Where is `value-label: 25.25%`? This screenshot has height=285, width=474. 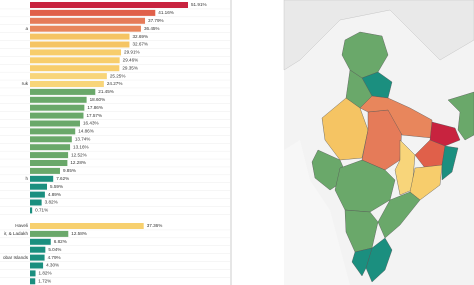 value-label: 25.25% is located at coordinates (118, 75).